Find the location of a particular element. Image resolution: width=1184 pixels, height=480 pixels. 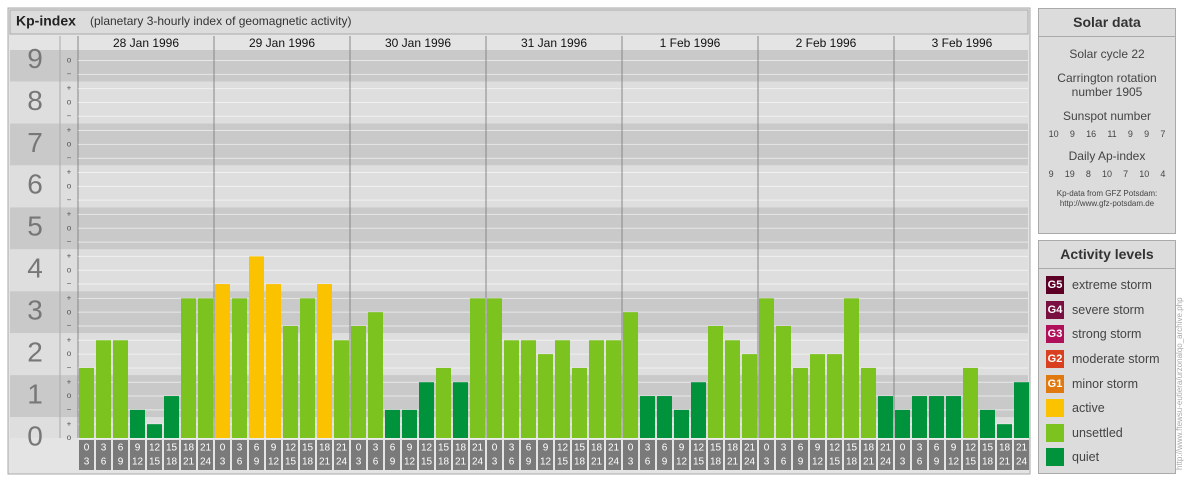

level-item: quiet is located at coordinates (1107, 457).